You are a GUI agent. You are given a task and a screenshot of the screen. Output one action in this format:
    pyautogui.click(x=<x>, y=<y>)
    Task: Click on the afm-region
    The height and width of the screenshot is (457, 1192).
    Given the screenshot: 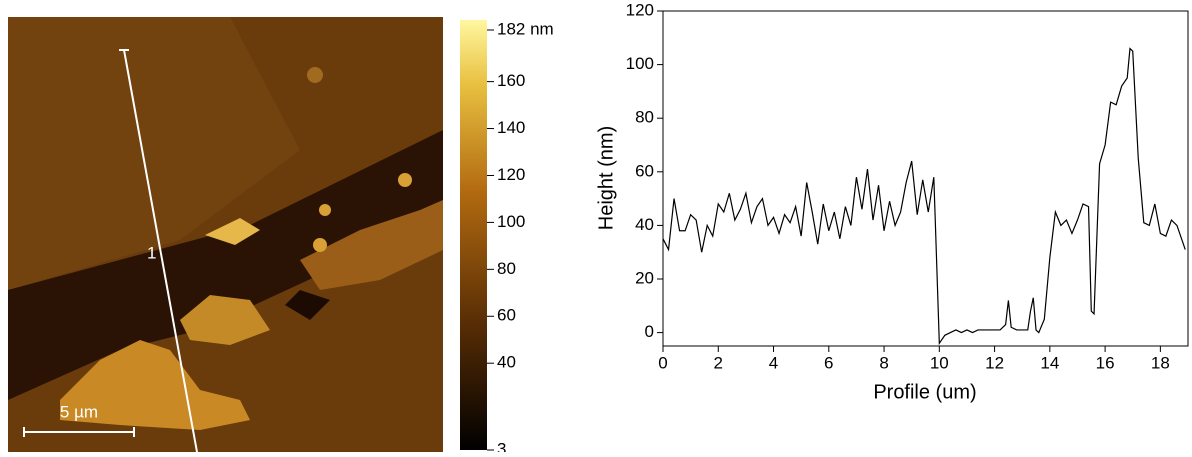 What is the action you would take?
    pyautogui.click(x=154, y=153)
    